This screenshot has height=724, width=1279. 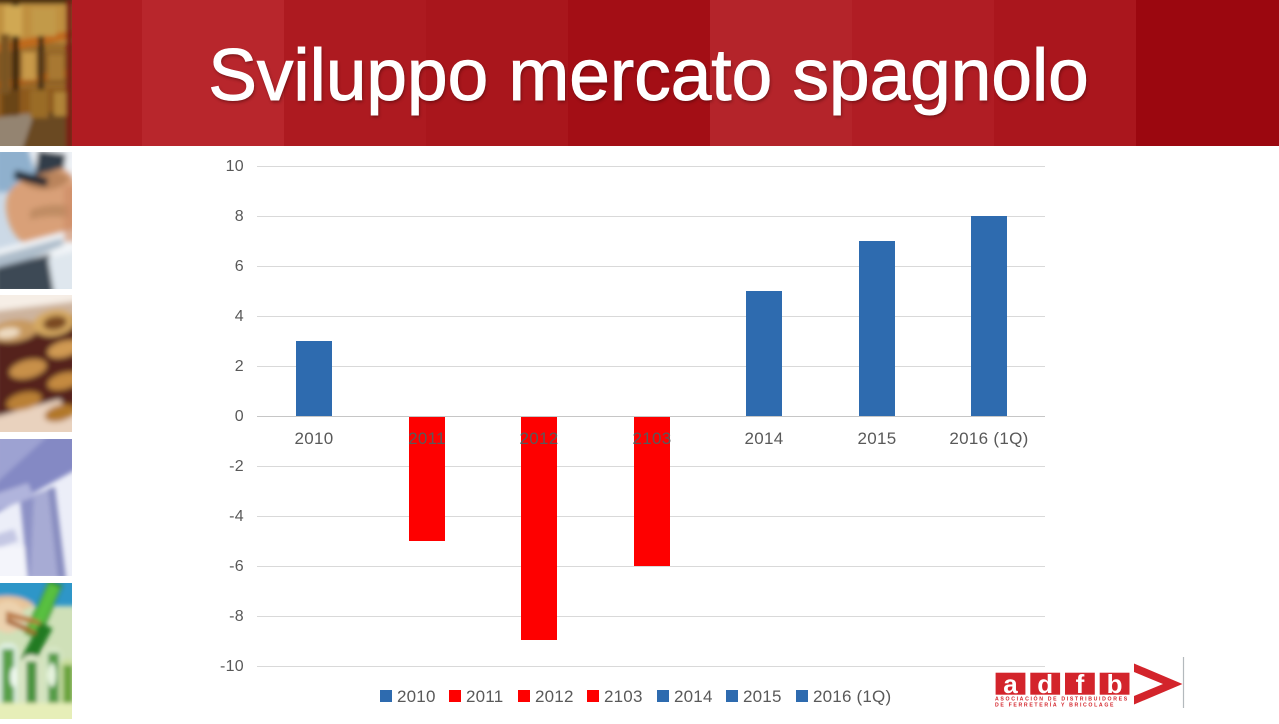 I want to click on svg-text: ASOCIACIÓN DE DISTRIBUIDORES, so click(x=1062, y=699).